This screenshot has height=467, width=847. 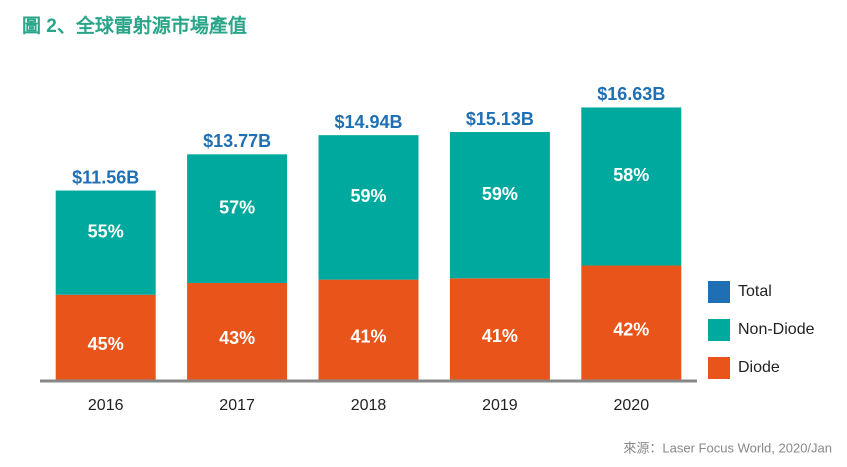 What do you see at coordinates (727, 447) in the screenshot?
I see `source: 來源：Laser Focus World, 2020/Jan` at bounding box center [727, 447].